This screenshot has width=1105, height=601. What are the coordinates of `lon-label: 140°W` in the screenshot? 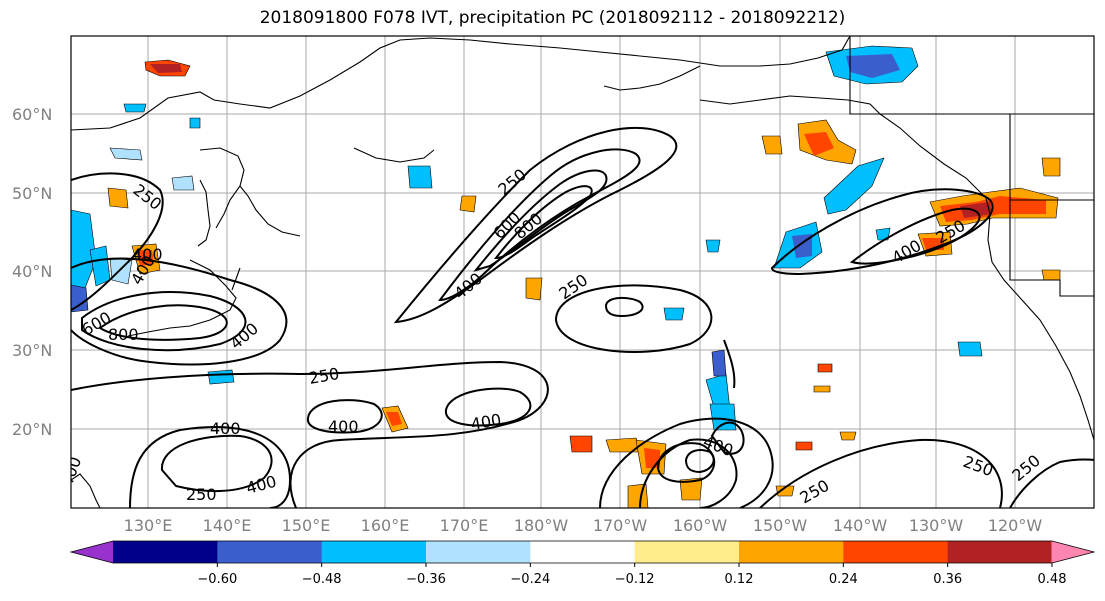 It's located at (860, 525).